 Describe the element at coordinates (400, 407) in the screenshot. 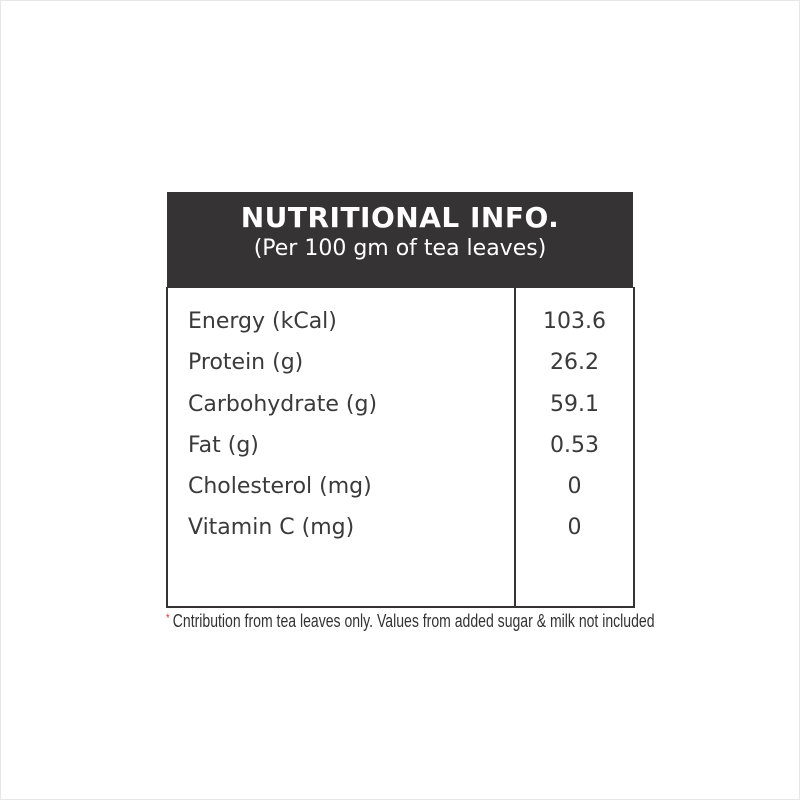

I see `table-row: Carbohydrate (g) 59.1` at that location.